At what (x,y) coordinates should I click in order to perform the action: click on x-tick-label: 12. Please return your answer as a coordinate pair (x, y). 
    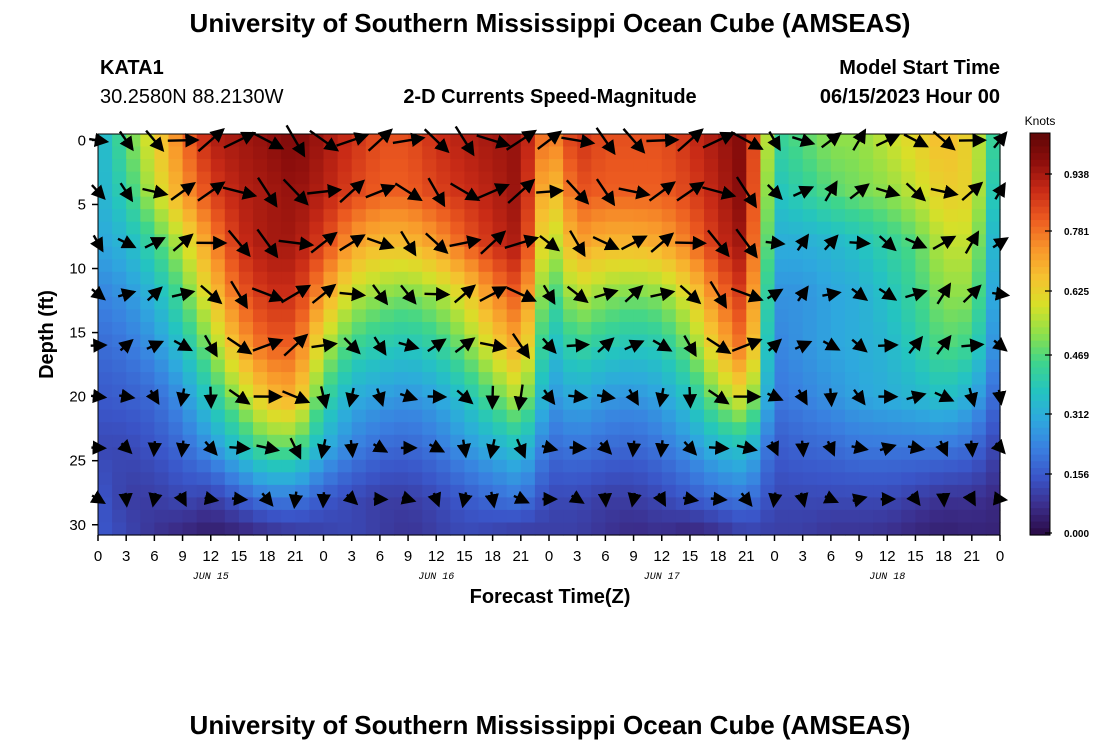
    Looking at the image, I should click on (210, 556).